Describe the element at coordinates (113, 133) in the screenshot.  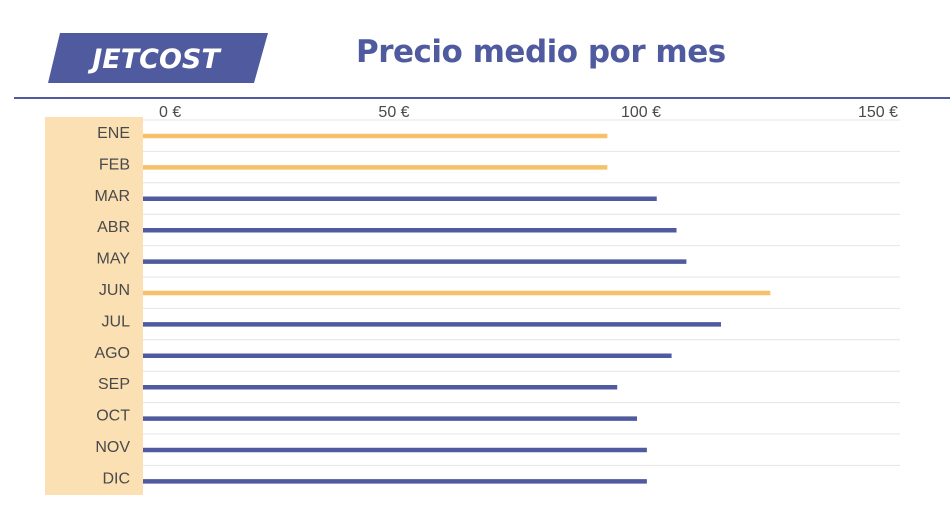
I see `category-label-ene: ENE` at that location.